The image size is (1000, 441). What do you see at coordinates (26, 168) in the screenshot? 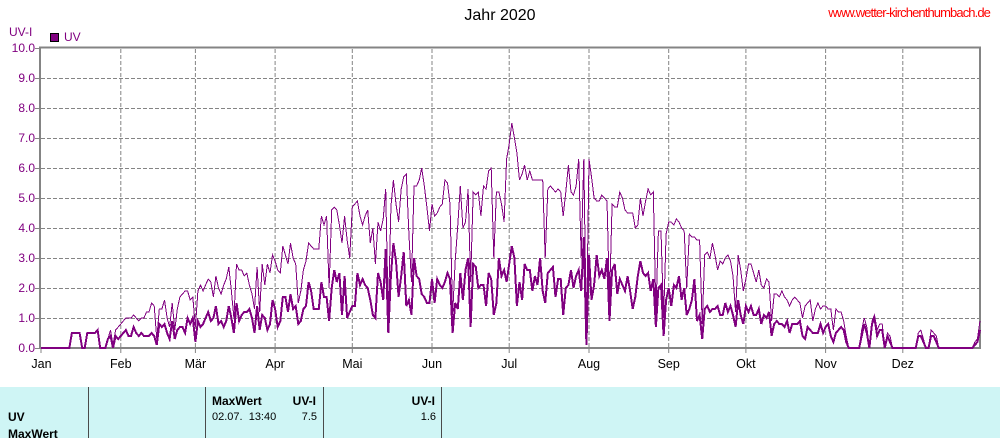
I see `svg-text: 6.0` at bounding box center [26, 168].